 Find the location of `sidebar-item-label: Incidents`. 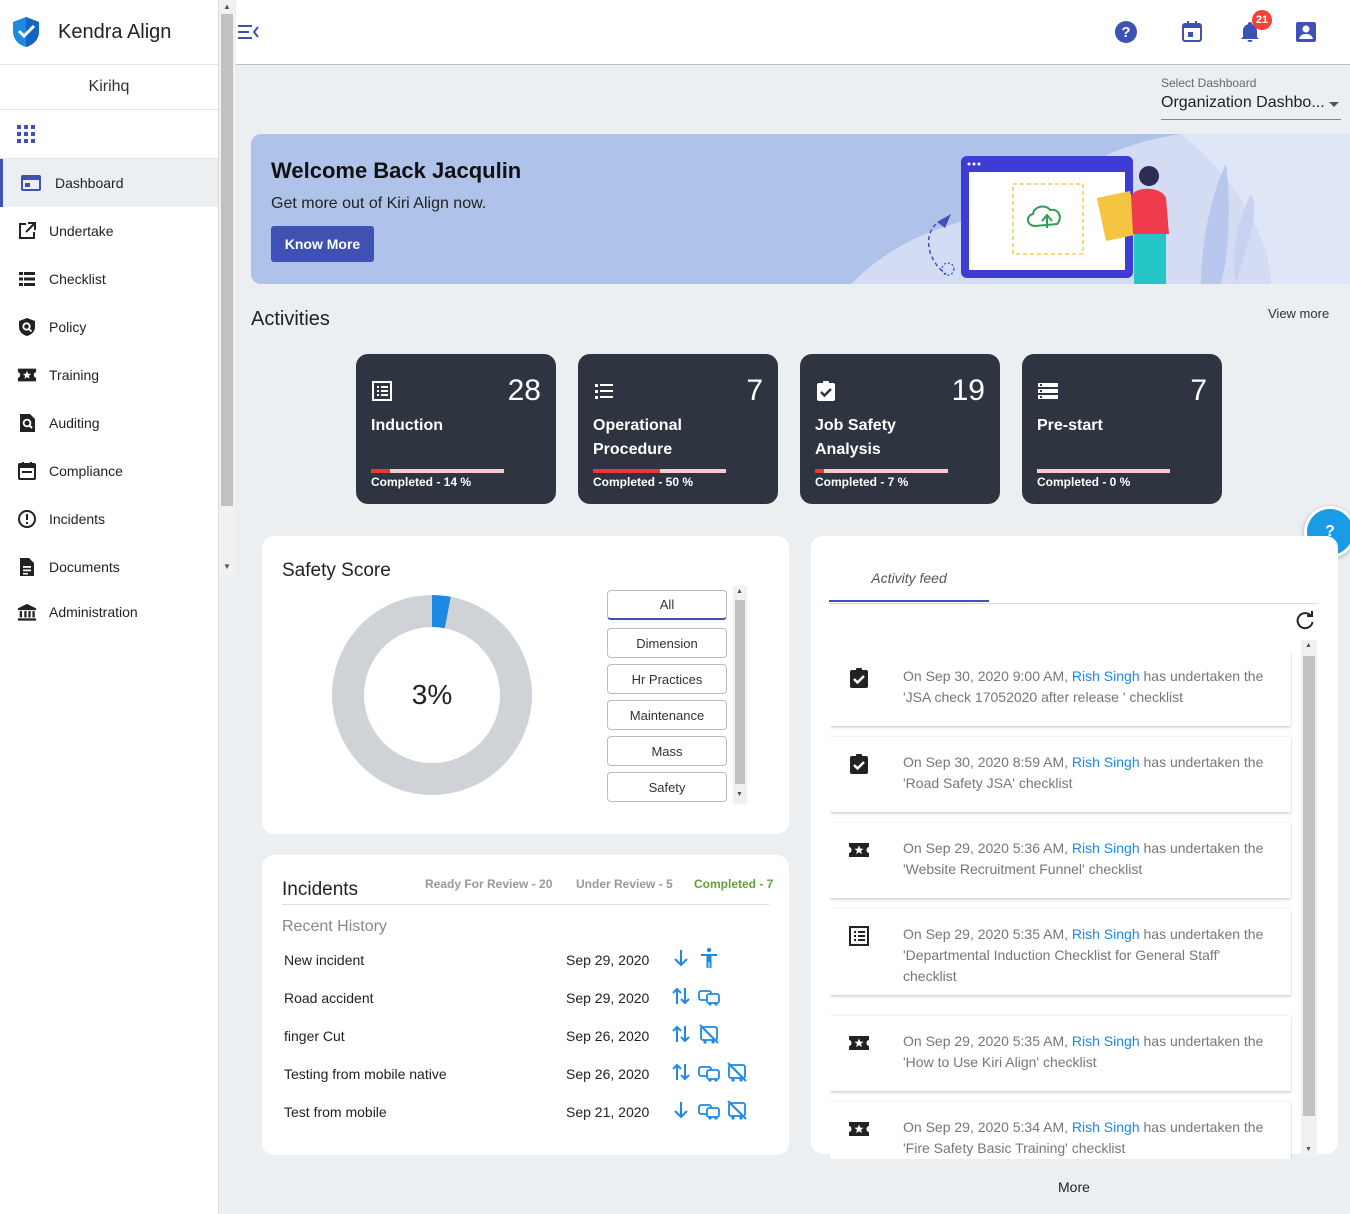

sidebar-item-label: Incidents is located at coordinates (77, 519).